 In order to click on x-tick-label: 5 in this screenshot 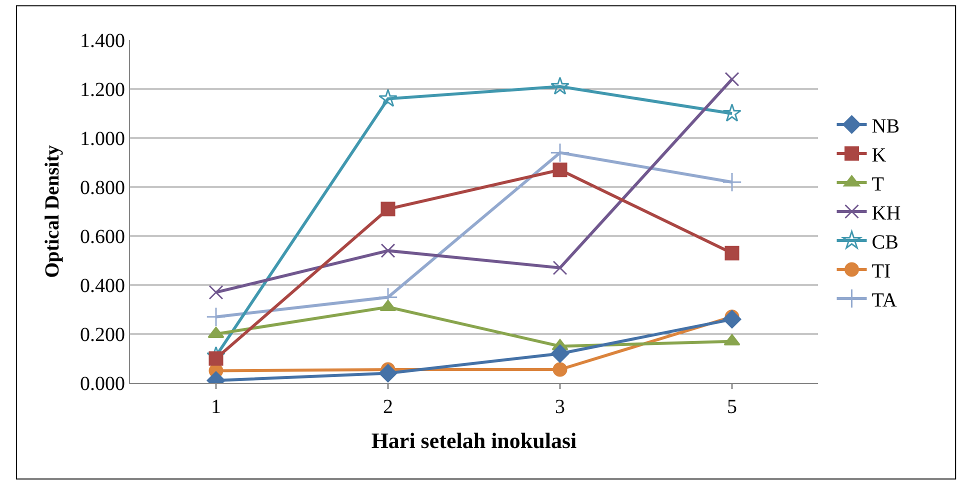, I will do `click(732, 407)`.